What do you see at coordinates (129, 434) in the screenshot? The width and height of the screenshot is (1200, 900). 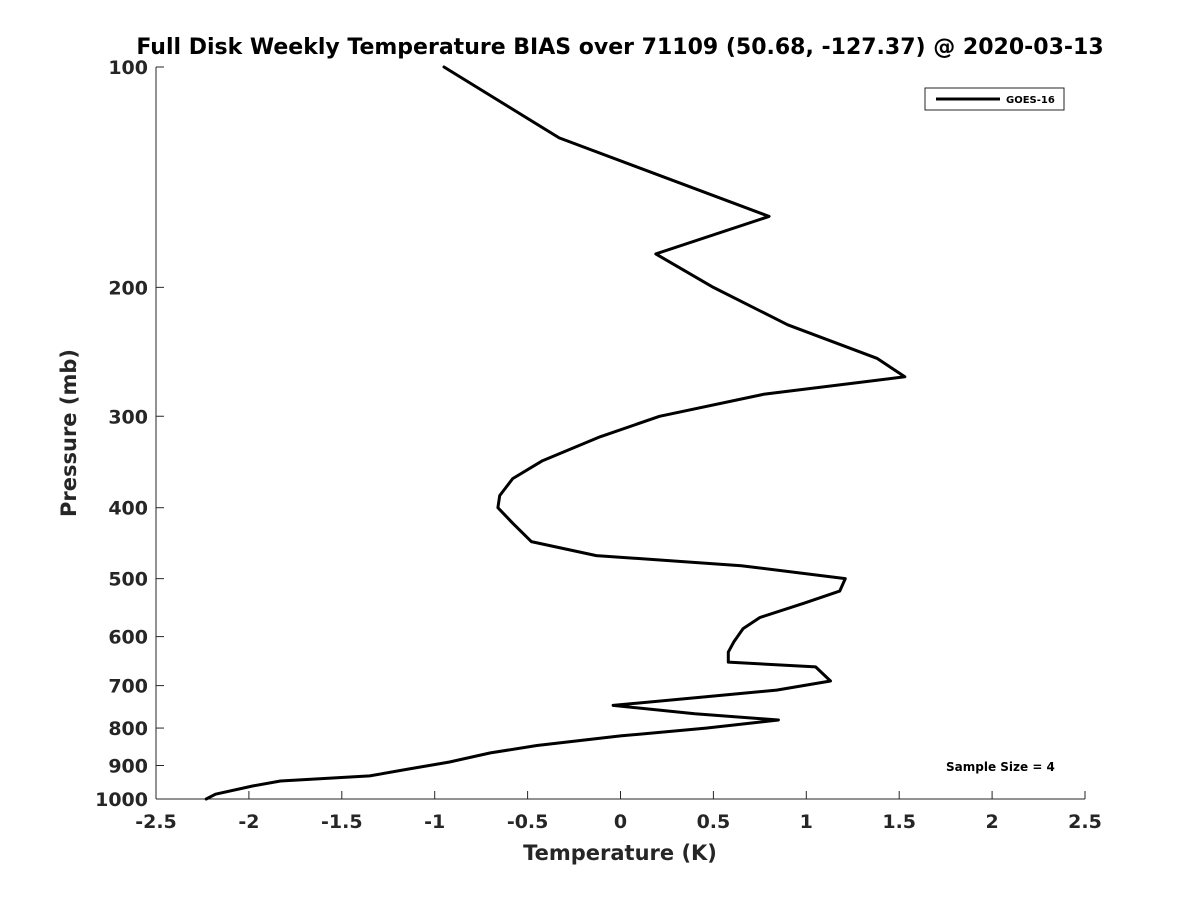 I see `y-ticks: 100 200 300 400 500 600 700 800 900 1000` at bounding box center [129, 434].